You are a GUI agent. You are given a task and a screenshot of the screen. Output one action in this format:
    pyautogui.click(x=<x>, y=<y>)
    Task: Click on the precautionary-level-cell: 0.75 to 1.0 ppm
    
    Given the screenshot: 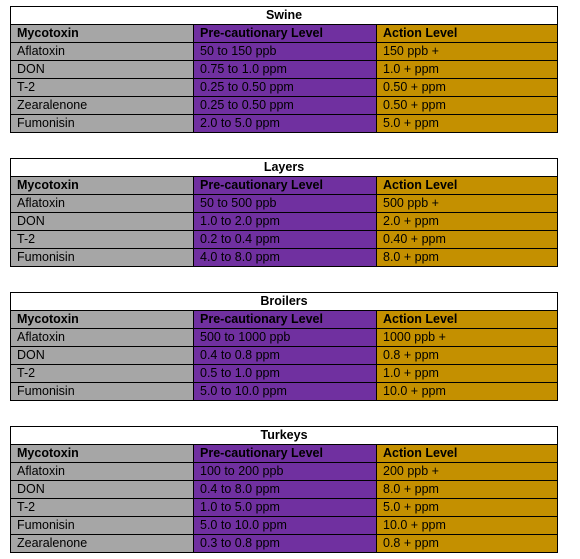 What is the action you would take?
    pyautogui.click(x=285, y=69)
    